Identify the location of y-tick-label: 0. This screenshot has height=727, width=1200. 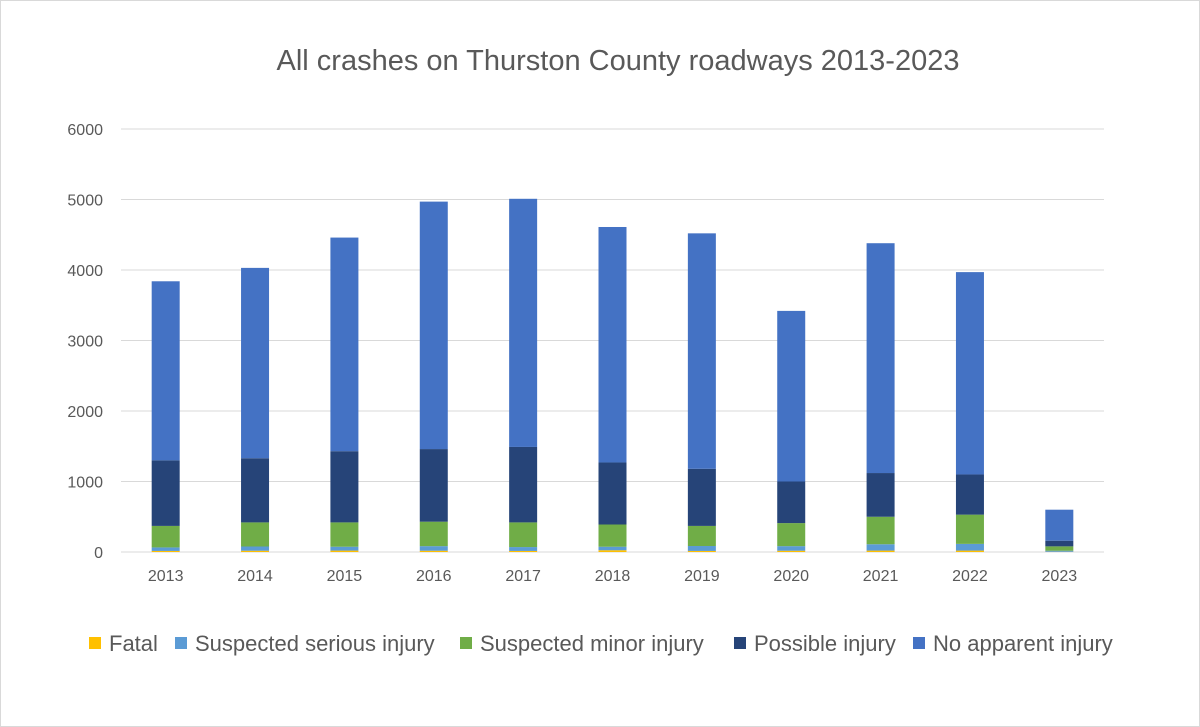
(98, 553).